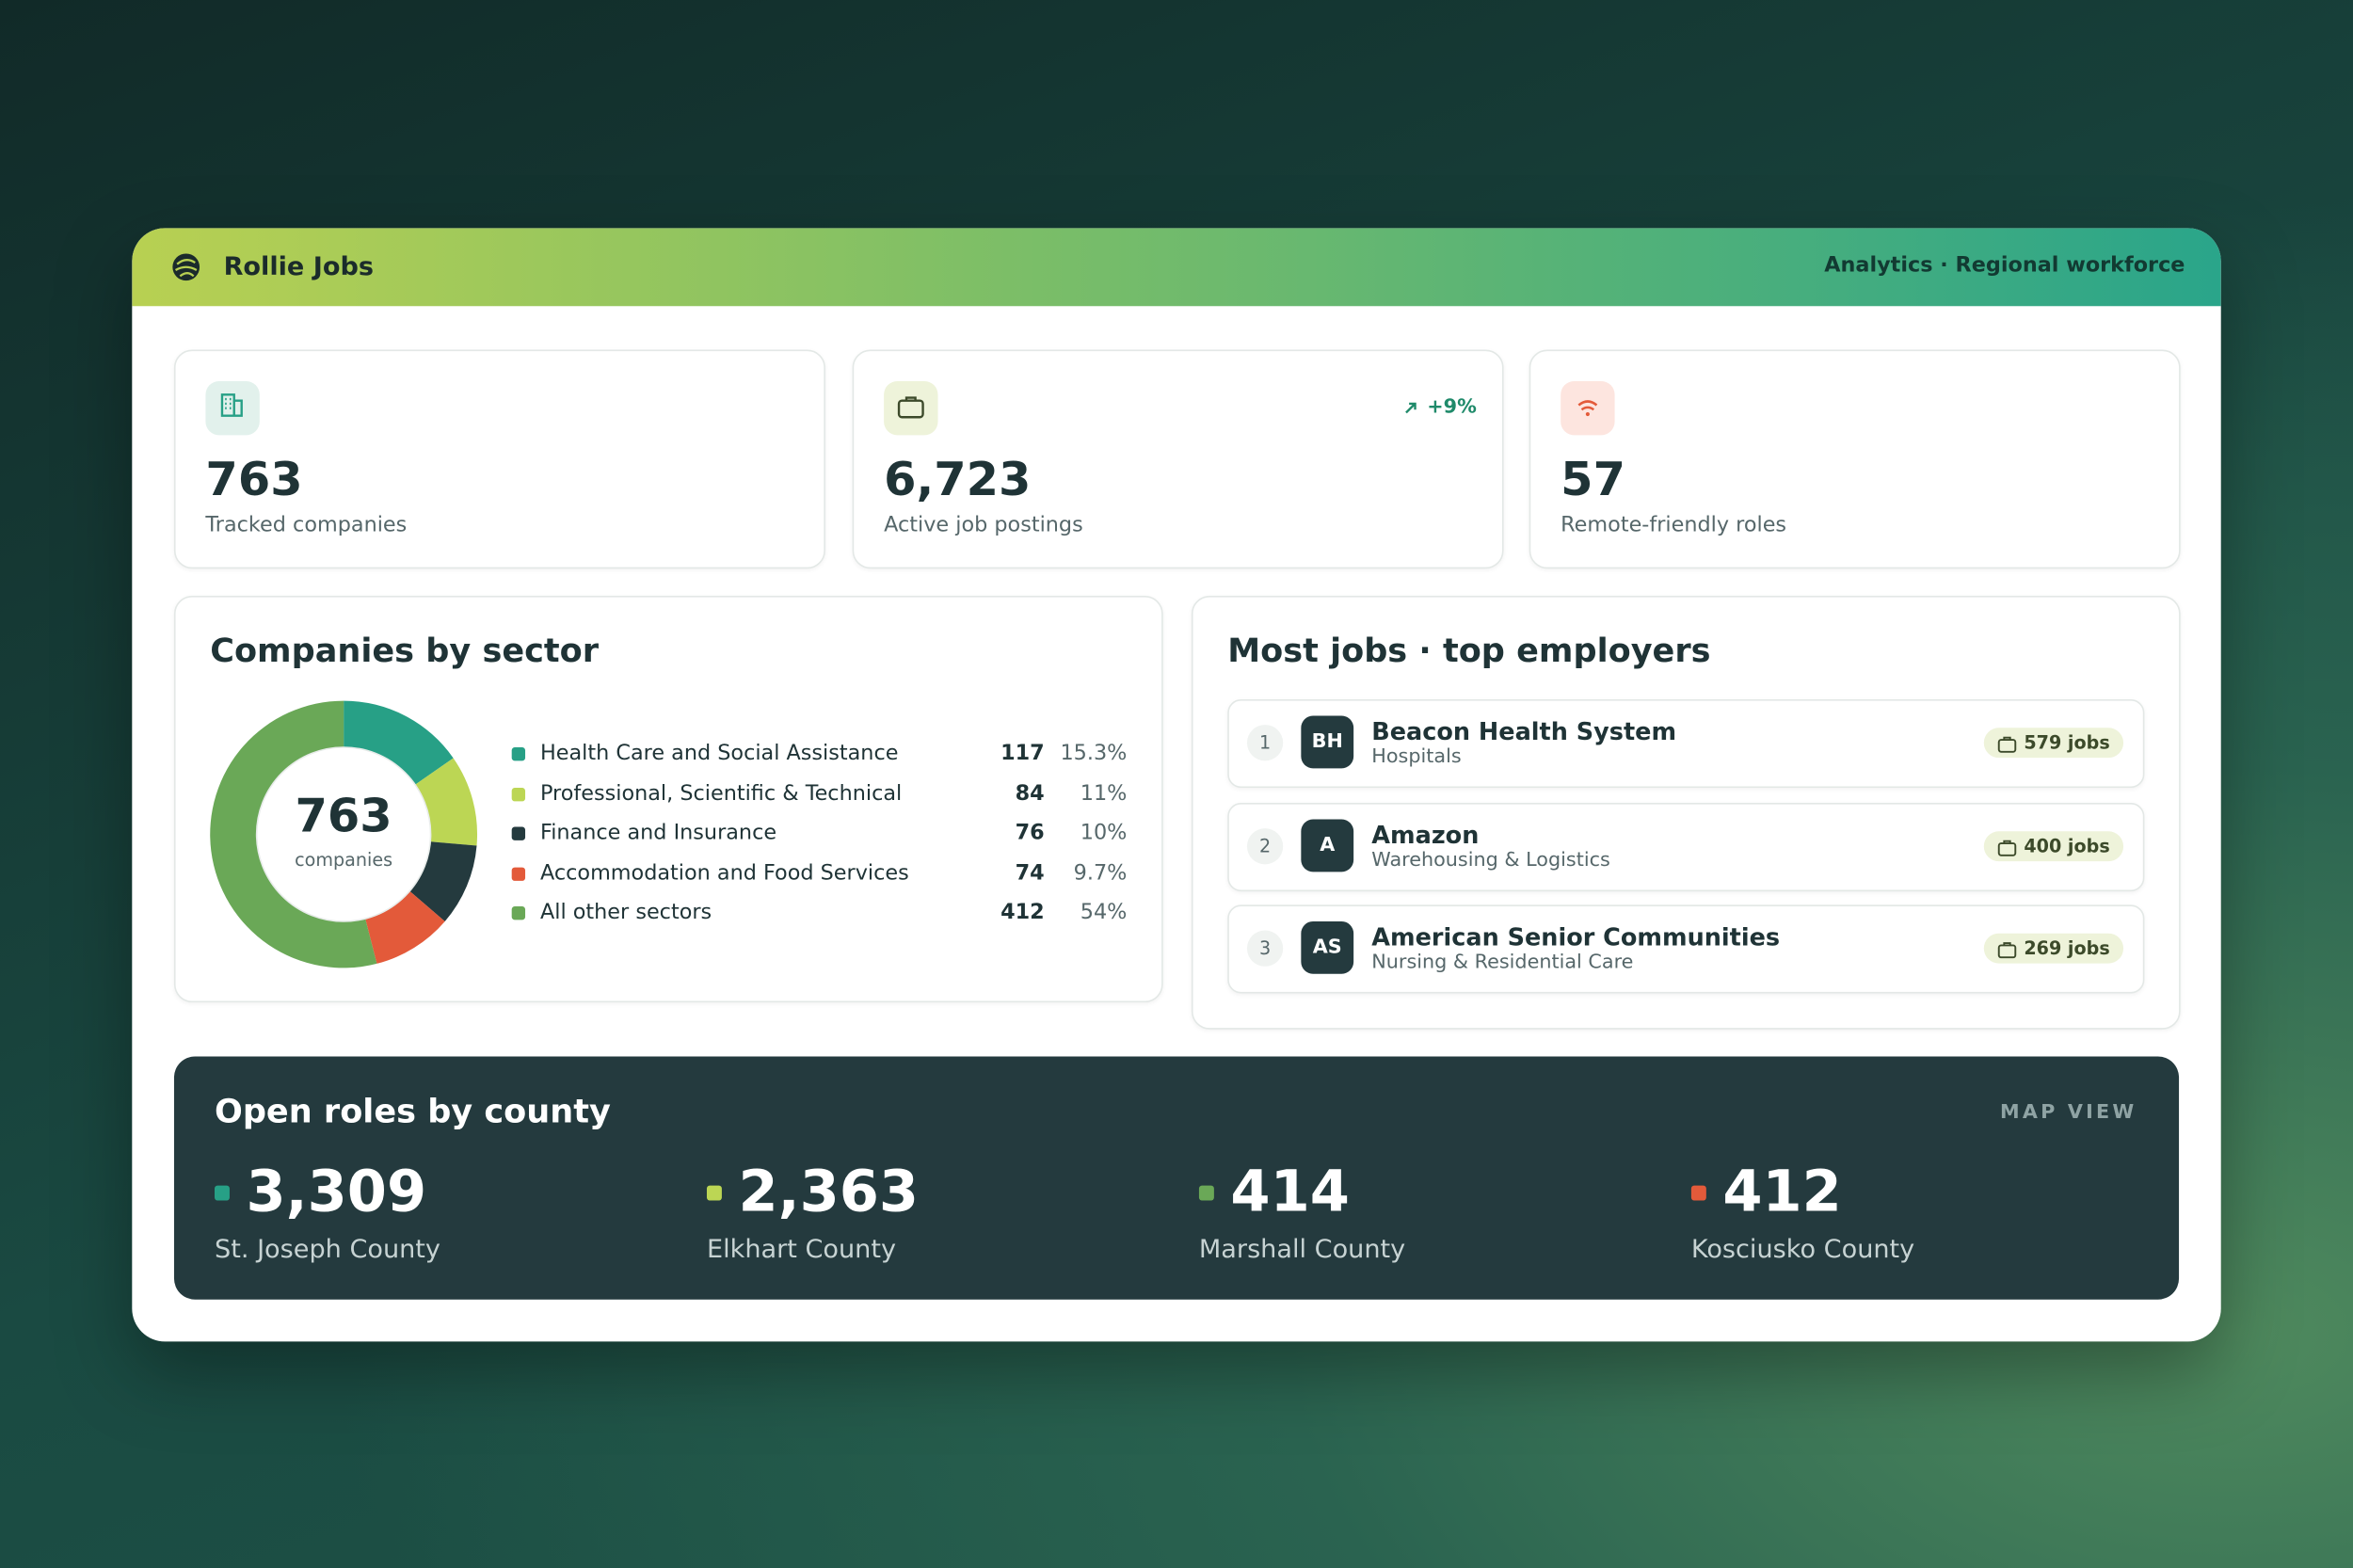 The image size is (2353, 1568). What do you see at coordinates (1030, 793) in the screenshot?
I see `legend-count: 84` at bounding box center [1030, 793].